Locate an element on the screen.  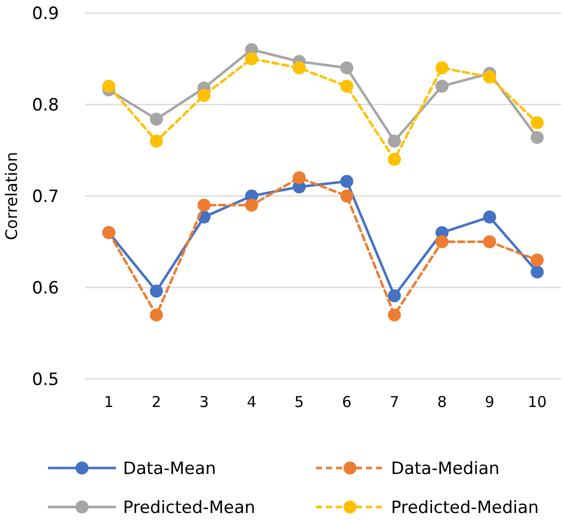
y-axis-title: Correlation is located at coordinates (11, 196).